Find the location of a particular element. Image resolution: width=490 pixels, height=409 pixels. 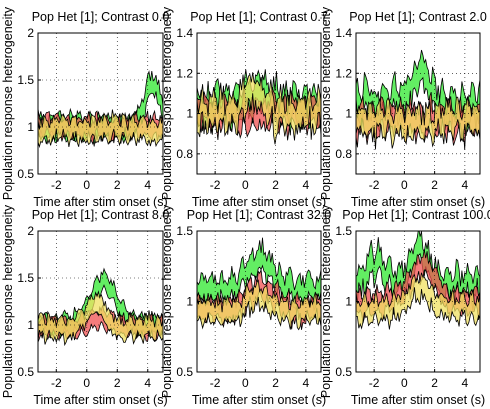

chart-title: Pop Het [1]; Contrast 0.7 is located at coordinates (259, 17).